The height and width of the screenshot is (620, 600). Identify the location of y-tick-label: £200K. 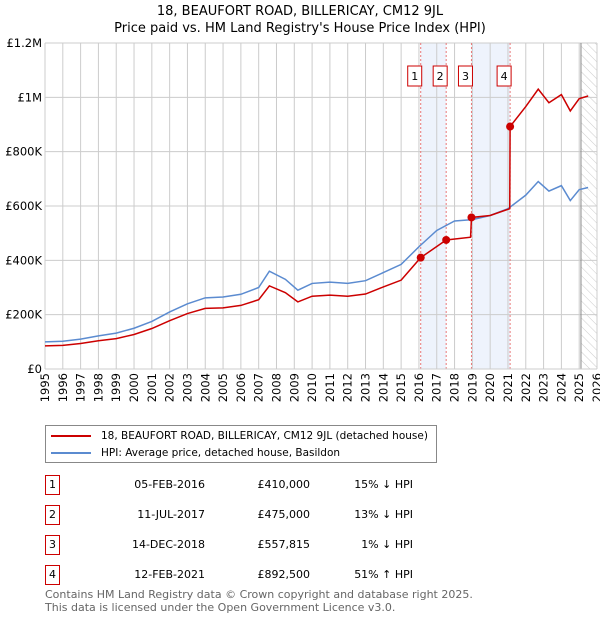
(23, 315).